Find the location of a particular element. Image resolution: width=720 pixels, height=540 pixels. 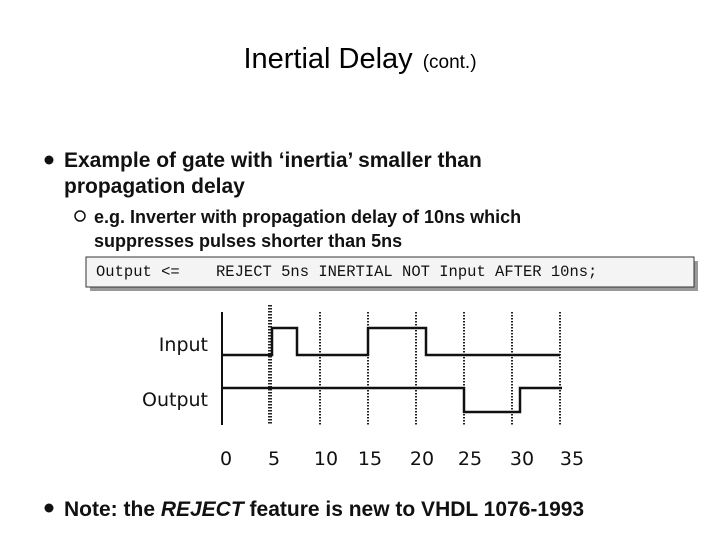

signal-label: Input is located at coordinates (183, 345).